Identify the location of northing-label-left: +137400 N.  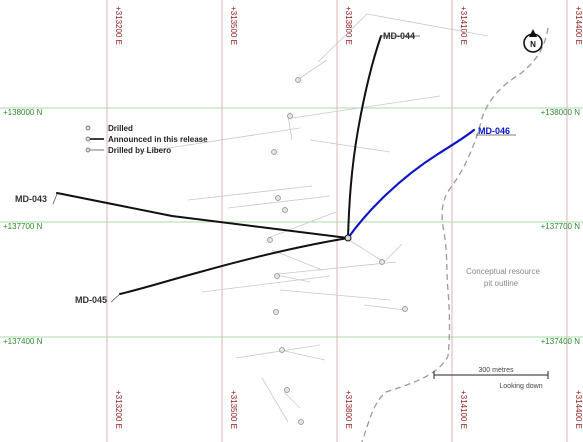
(23, 341).